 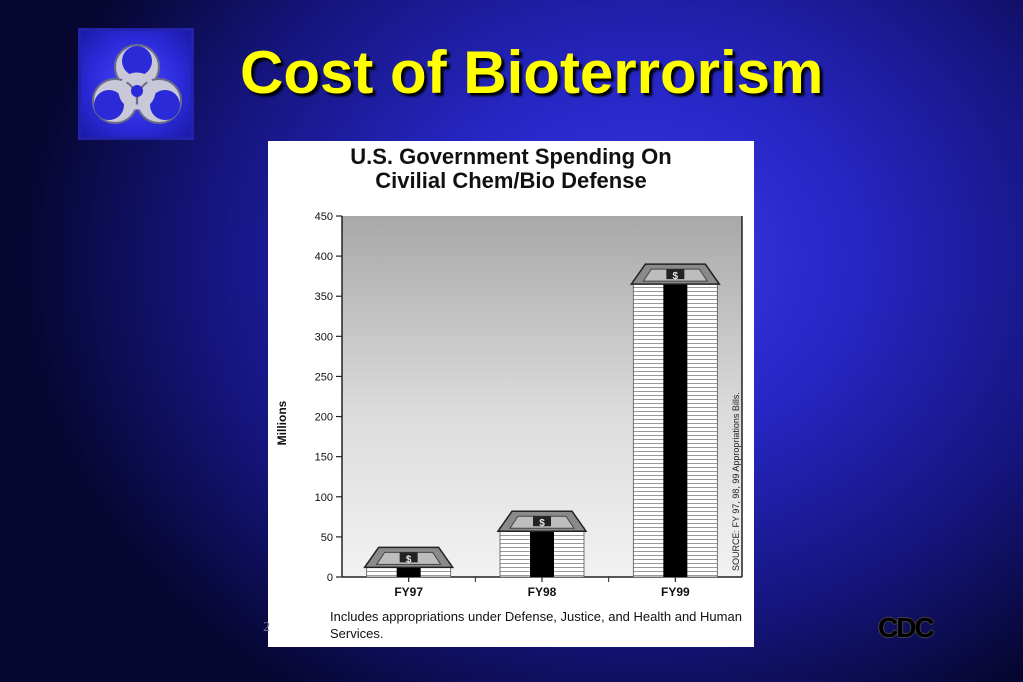 I want to click on y-tick-label: 150, so click(x=324, y=458).